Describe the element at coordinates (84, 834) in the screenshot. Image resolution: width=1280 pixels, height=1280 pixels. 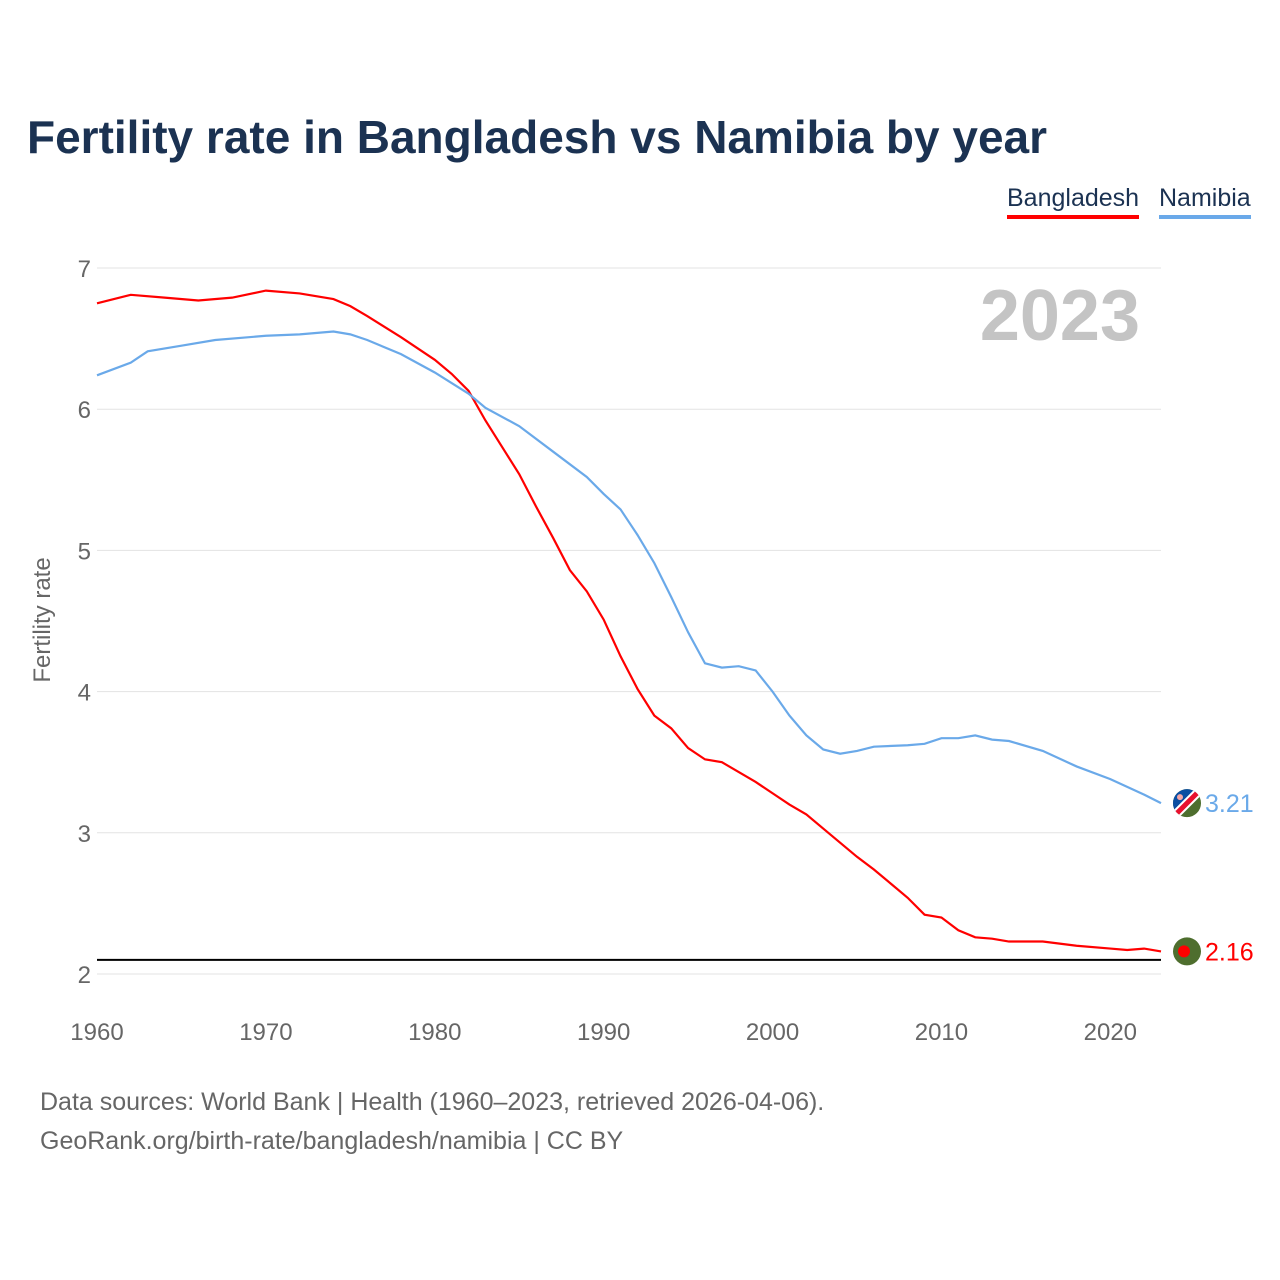
I see `y-tick-label: 3` at that location.